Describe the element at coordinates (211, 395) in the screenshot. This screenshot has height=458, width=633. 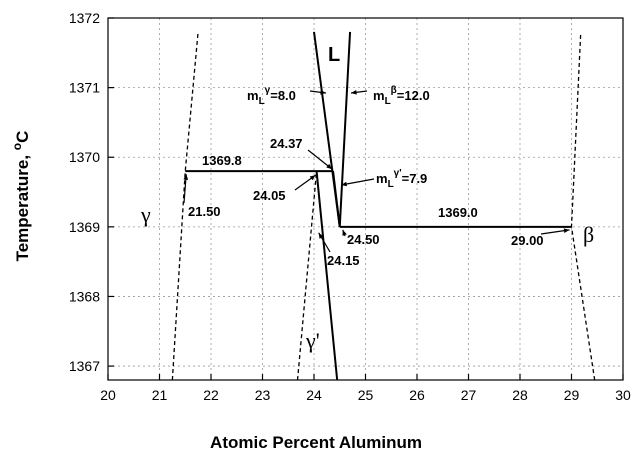
I see `x-tick-label: 22` at that location.